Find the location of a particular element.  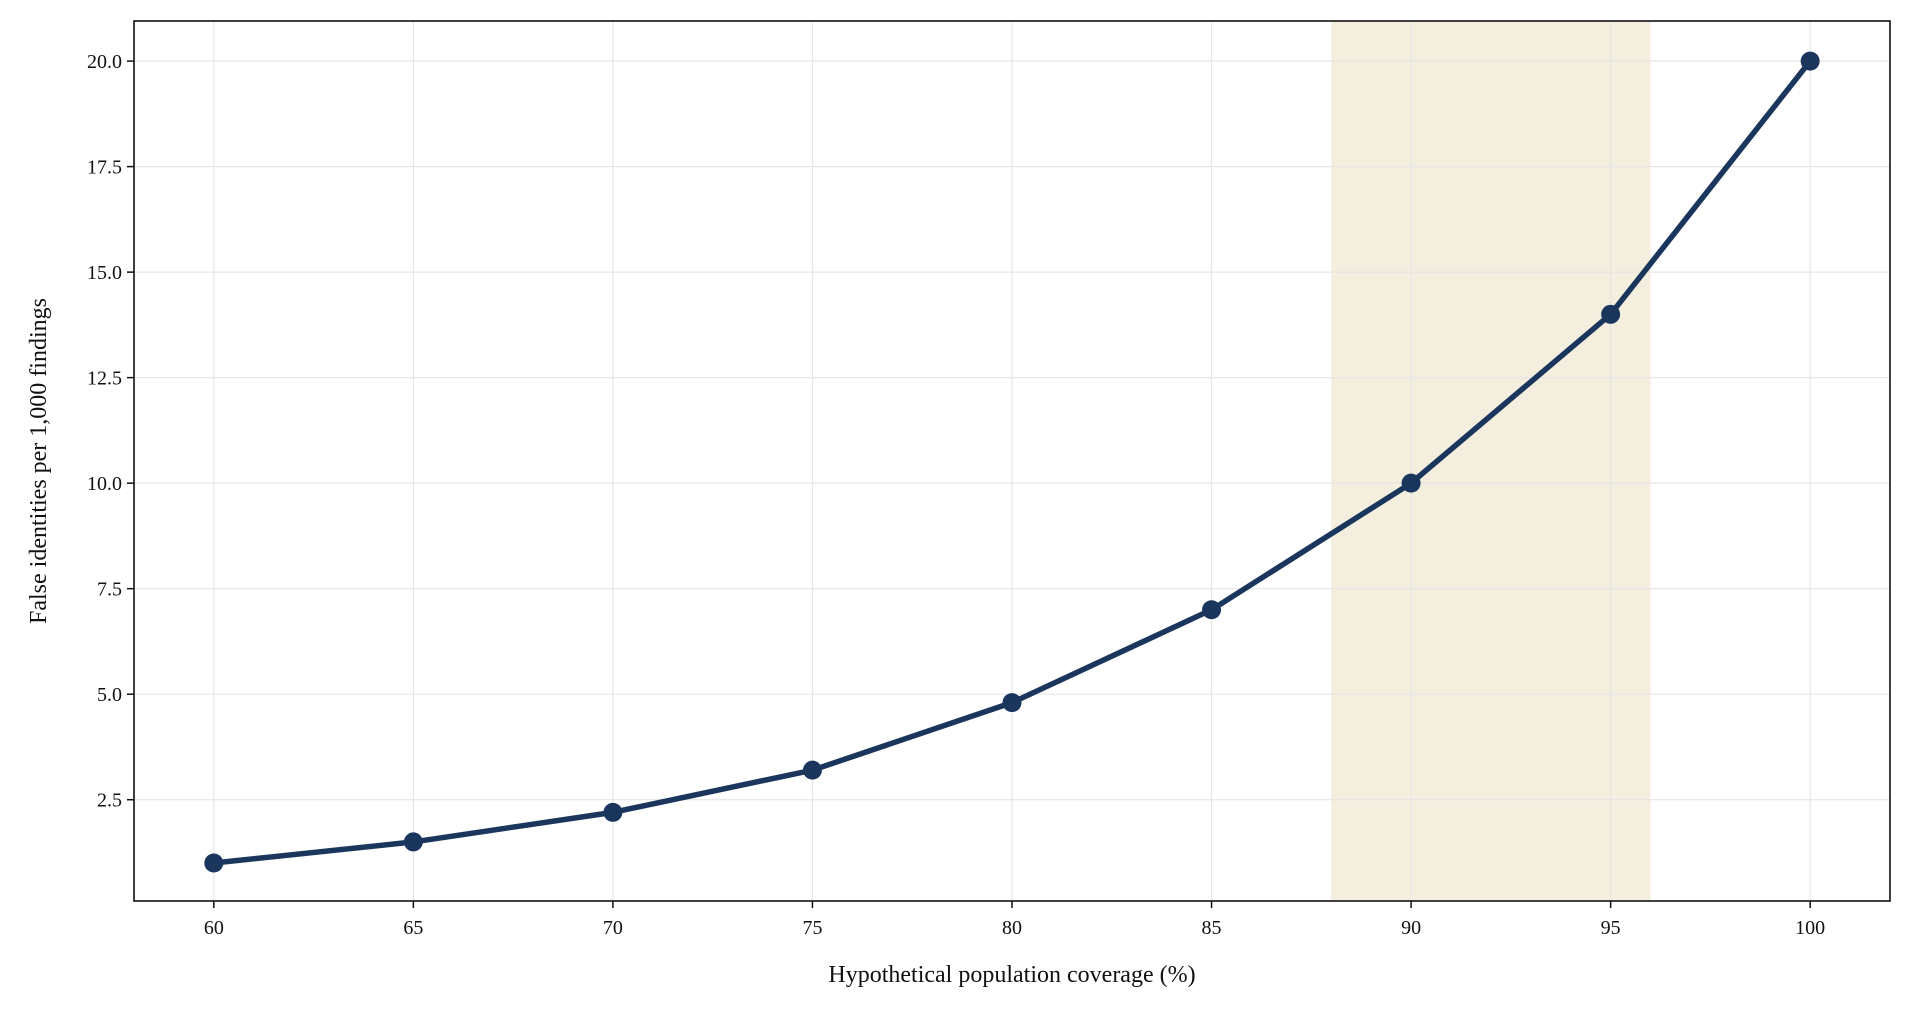

x-tick-label: 90 is located at coordinates (1411, 928).